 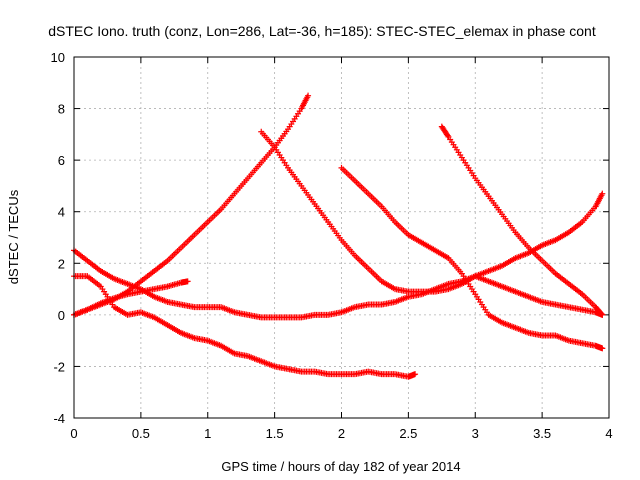 I want to click on x-tick-label: 0.5, so click(x=141, y=433).